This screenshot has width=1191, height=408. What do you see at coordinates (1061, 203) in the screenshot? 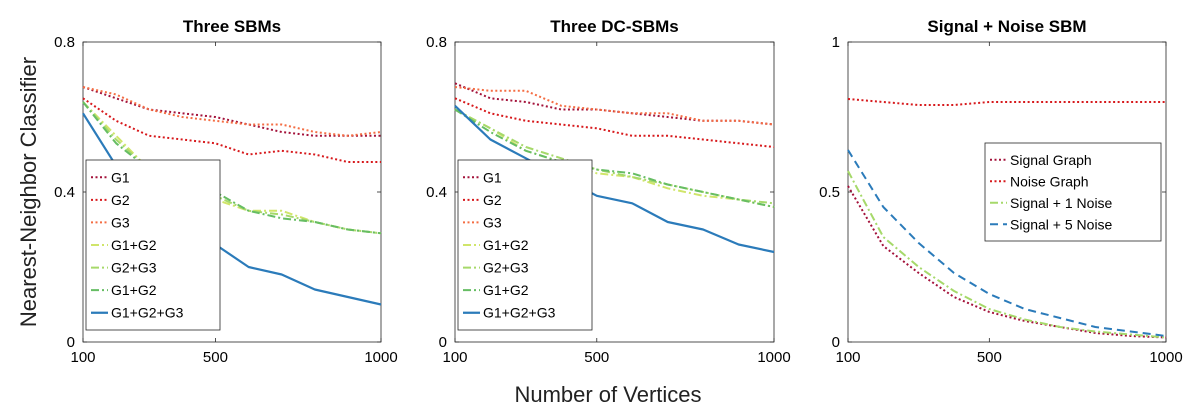
I see `legend-label: Signal + 1 Noise` at bounding box center [1061, 203].